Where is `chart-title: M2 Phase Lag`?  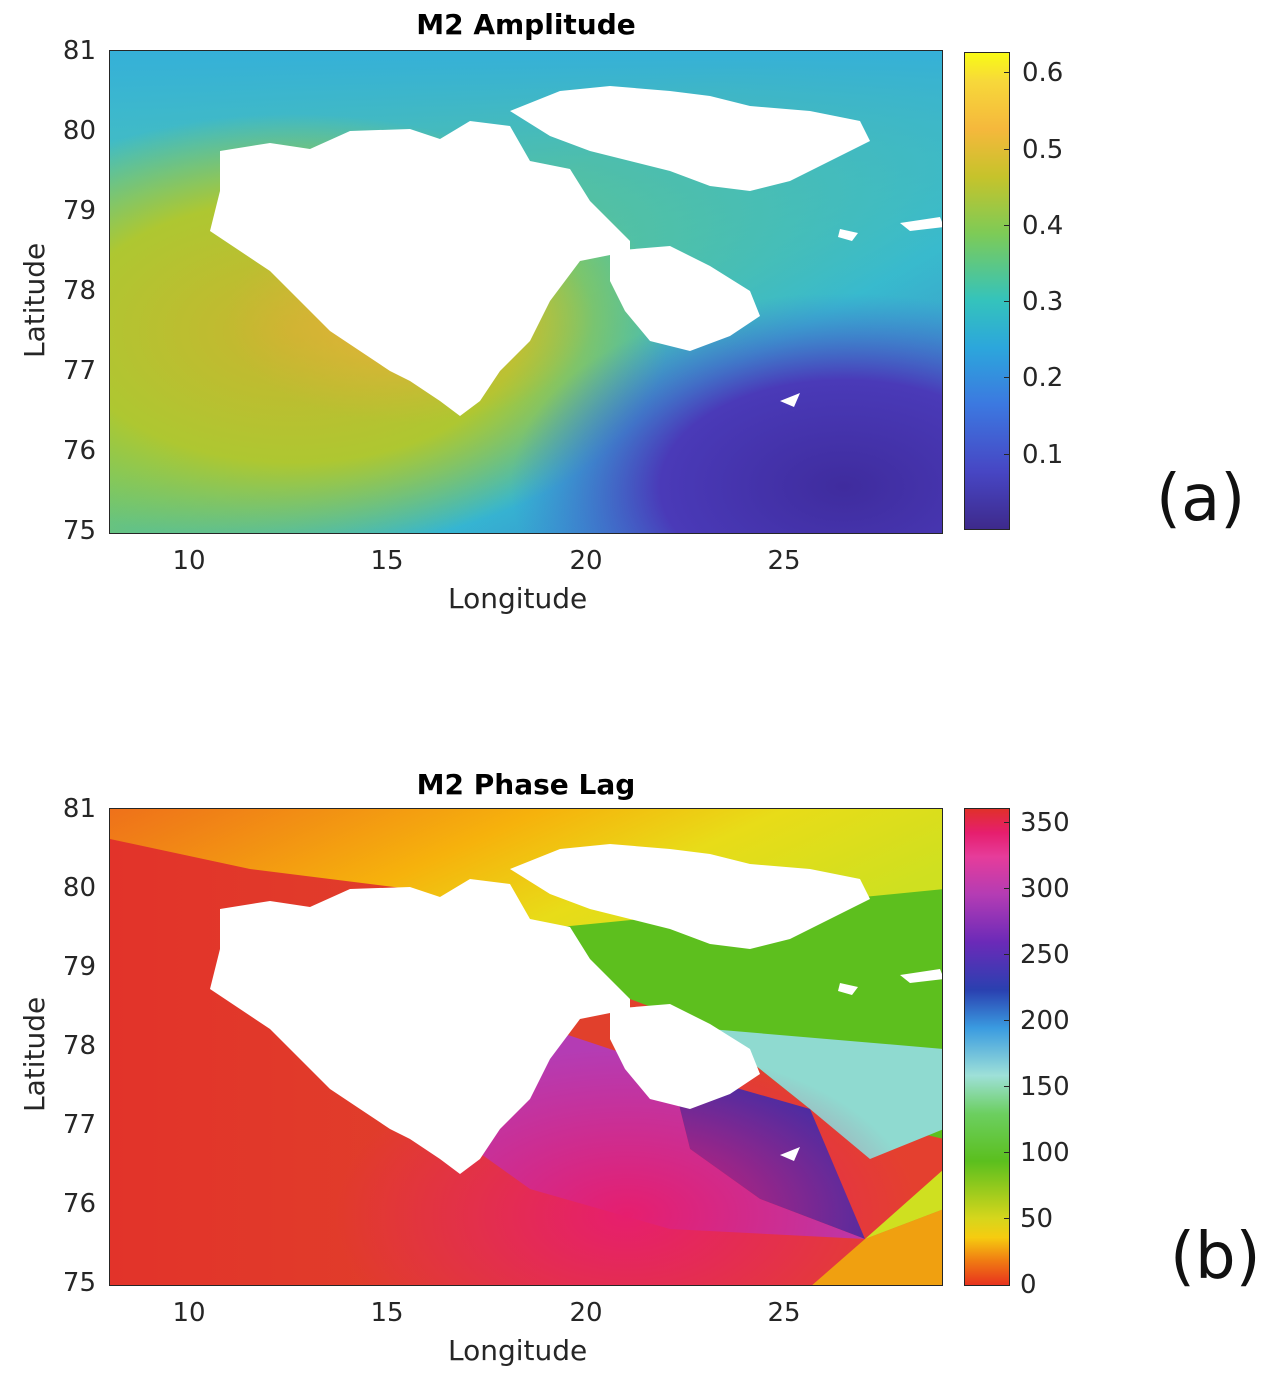 chart-title: M2 Phase Lag is located at coordinates (526, 784).